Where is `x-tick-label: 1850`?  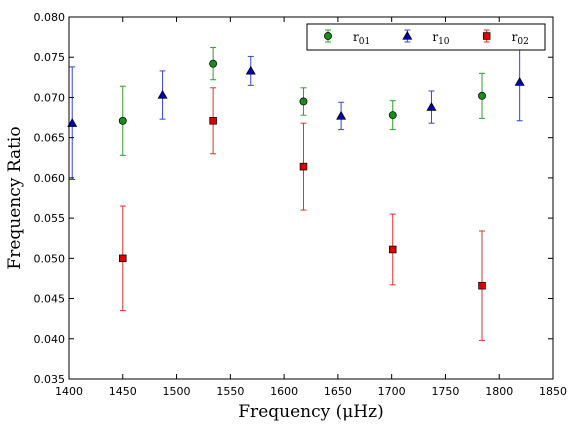 x-tick-label: 1850 is located at coordinates (553, 391).